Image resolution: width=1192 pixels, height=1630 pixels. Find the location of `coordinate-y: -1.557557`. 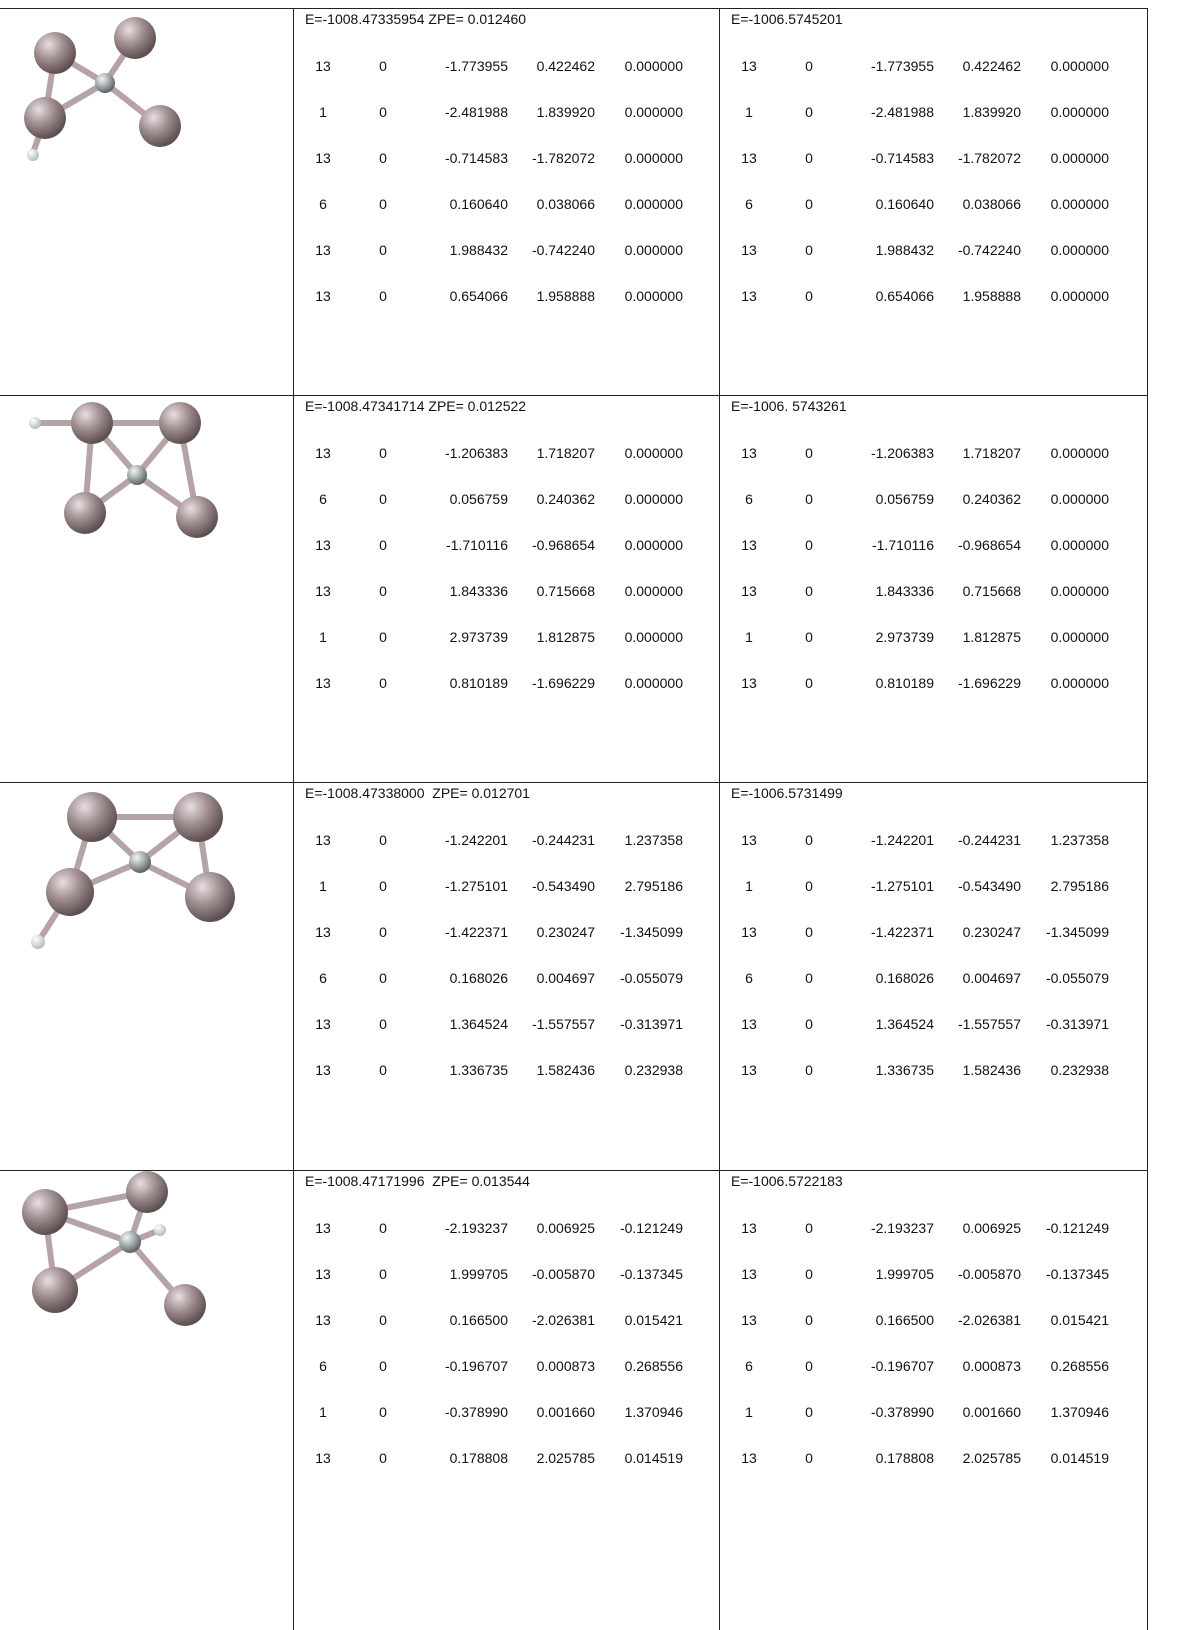

coordinate-y: -1.557557 is located at coordinates (989, 1024).